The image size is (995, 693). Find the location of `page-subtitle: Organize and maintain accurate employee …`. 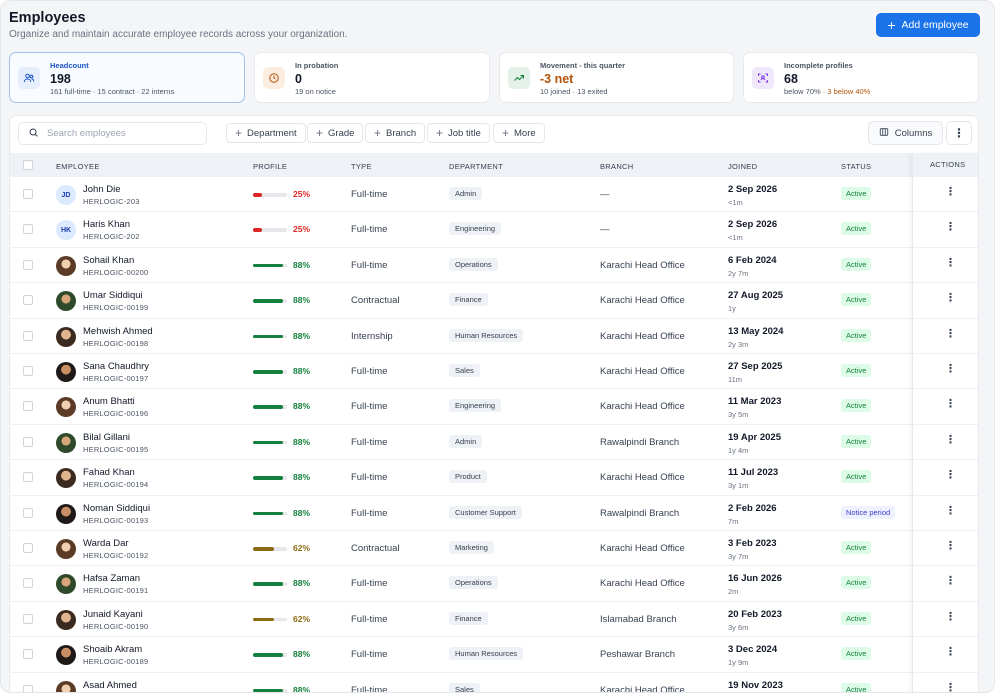

page-subtitle: Organize and maintain accurate employee … is located at coordinates (178, 34).